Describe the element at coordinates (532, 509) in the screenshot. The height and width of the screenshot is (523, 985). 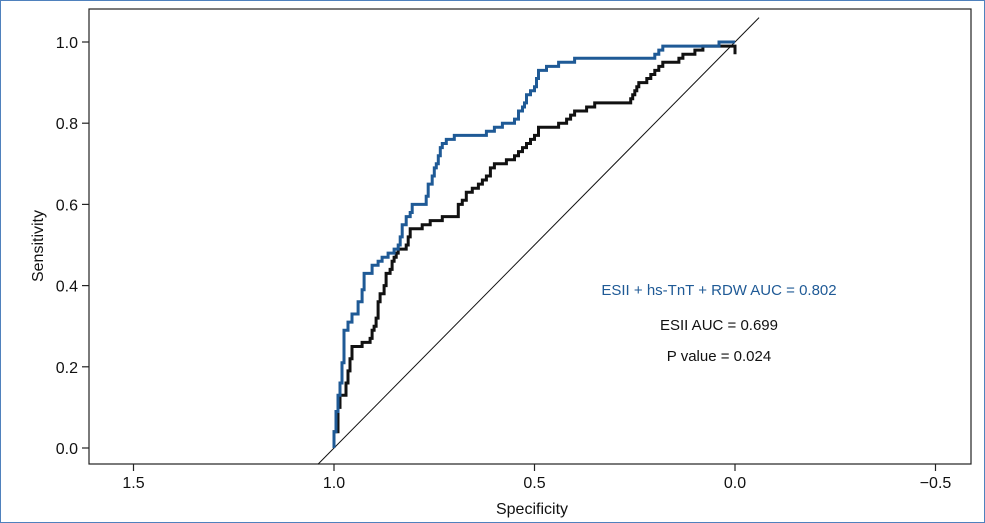
I see `x-axis-title: Specificity` at that location.